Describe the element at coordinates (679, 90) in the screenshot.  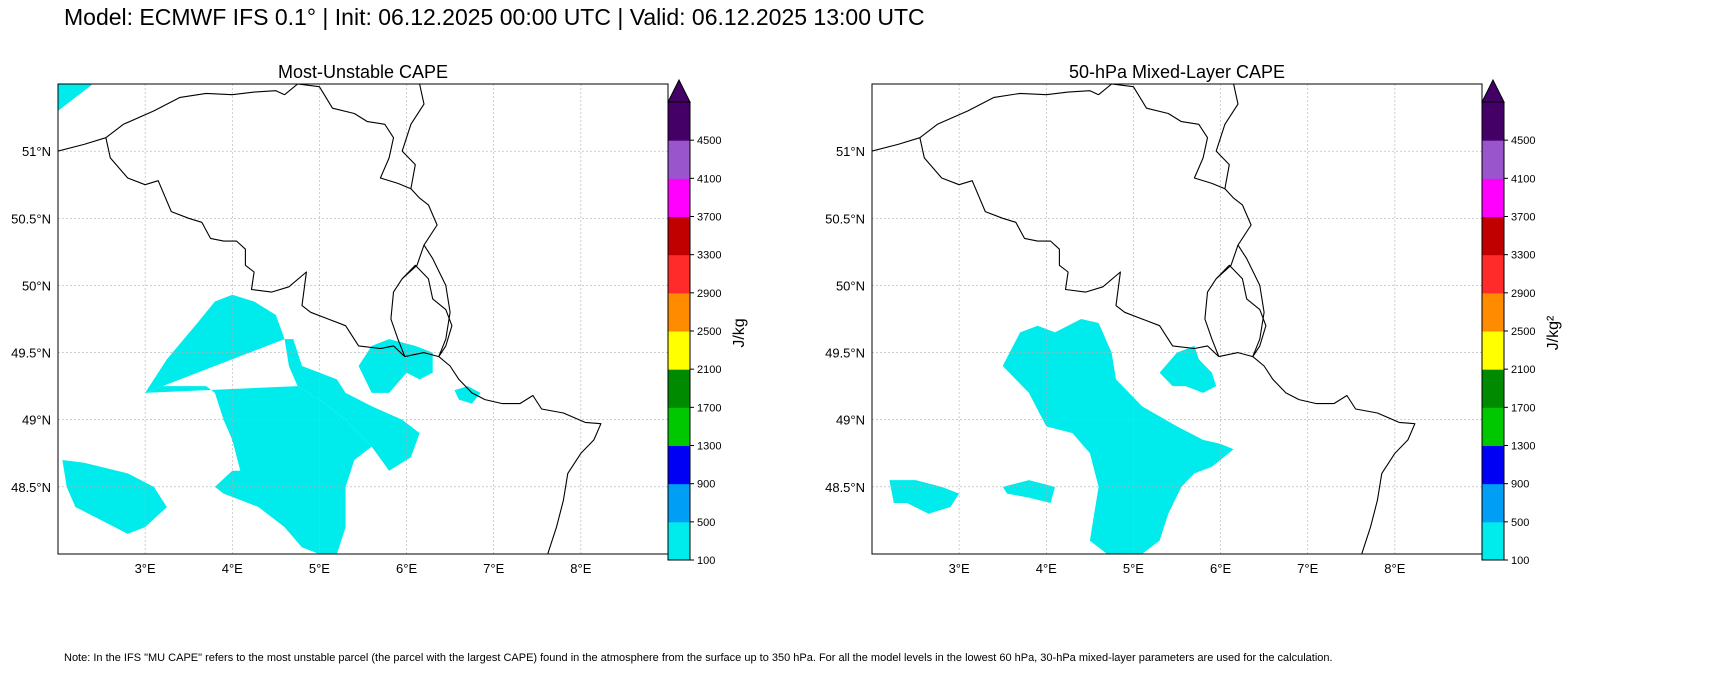
I see `colorbar-extend-triangle` at that location.